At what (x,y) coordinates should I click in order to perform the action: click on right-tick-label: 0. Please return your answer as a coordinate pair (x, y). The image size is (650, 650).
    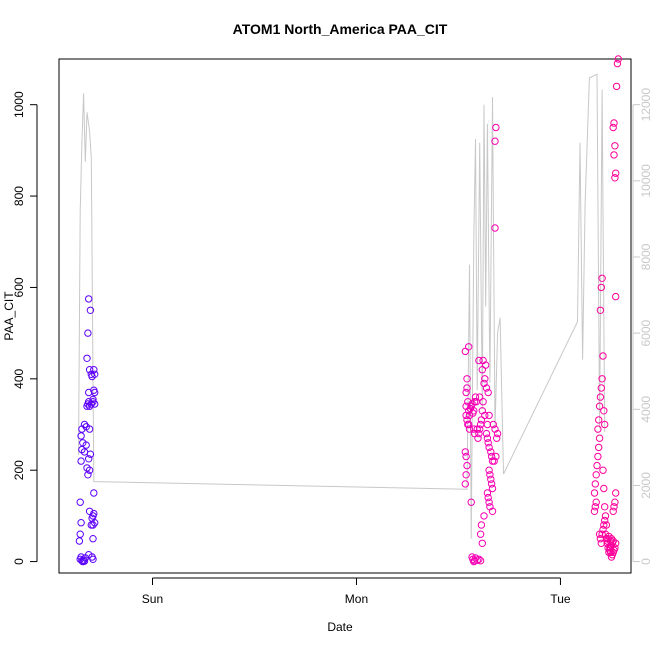
    Looking at the image, I should click on (644, 561).